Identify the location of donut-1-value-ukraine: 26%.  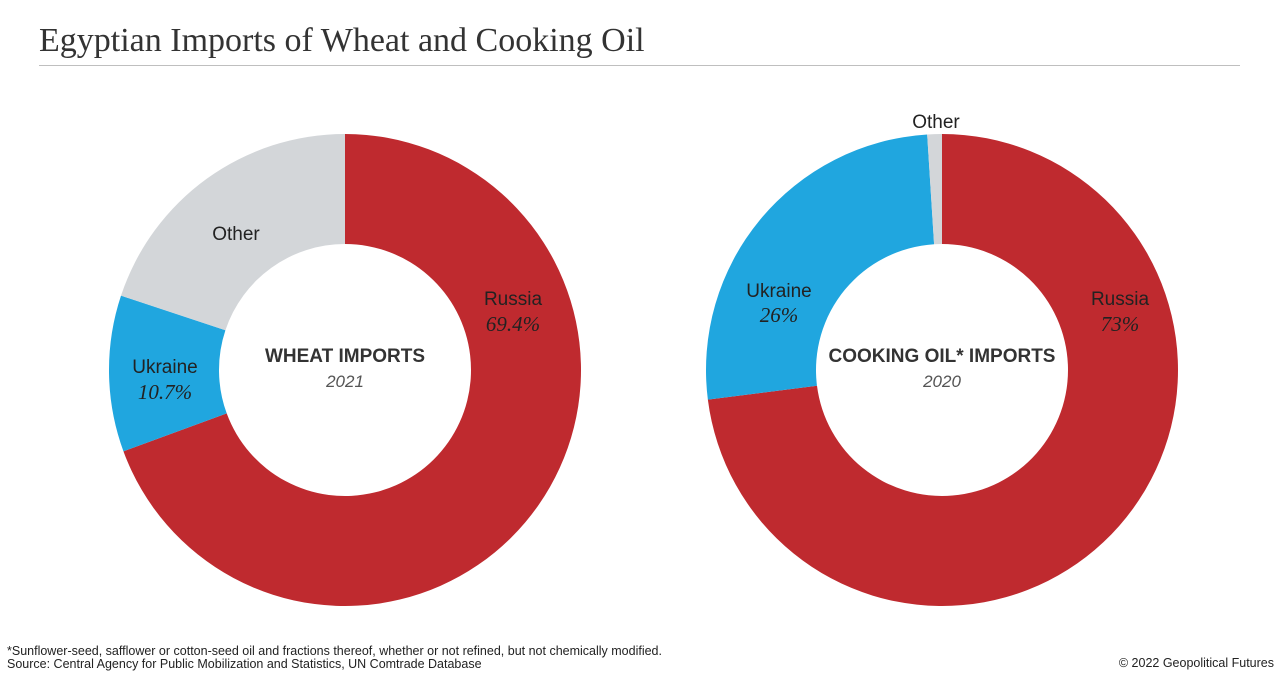
(779, 315).